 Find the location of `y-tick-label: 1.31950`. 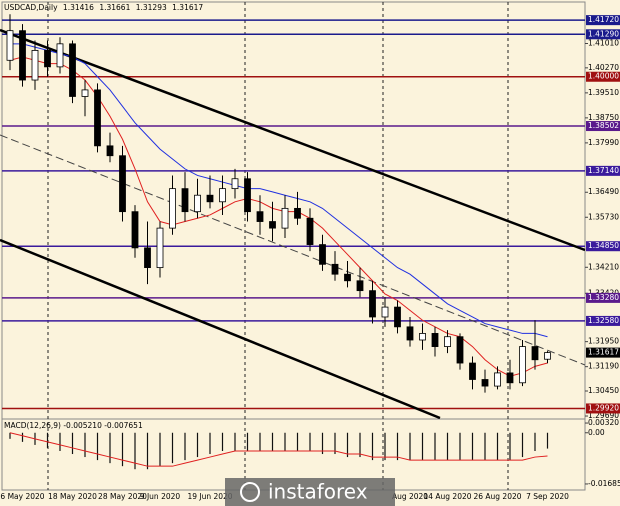

y-tick-label: 1.31950 is located at coordinates (603, 341).